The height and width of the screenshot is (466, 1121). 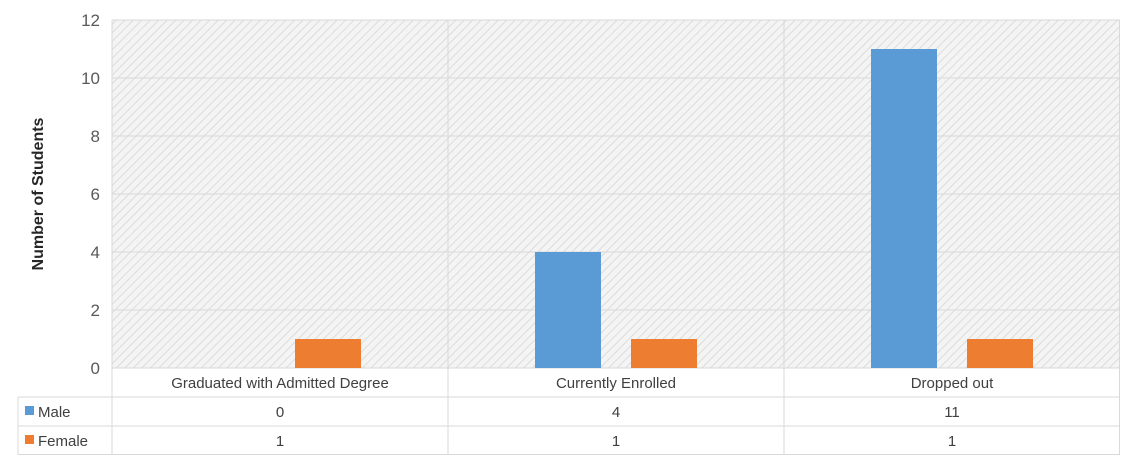 I want to click on table-cell: 11, so click(x=952, y=412).